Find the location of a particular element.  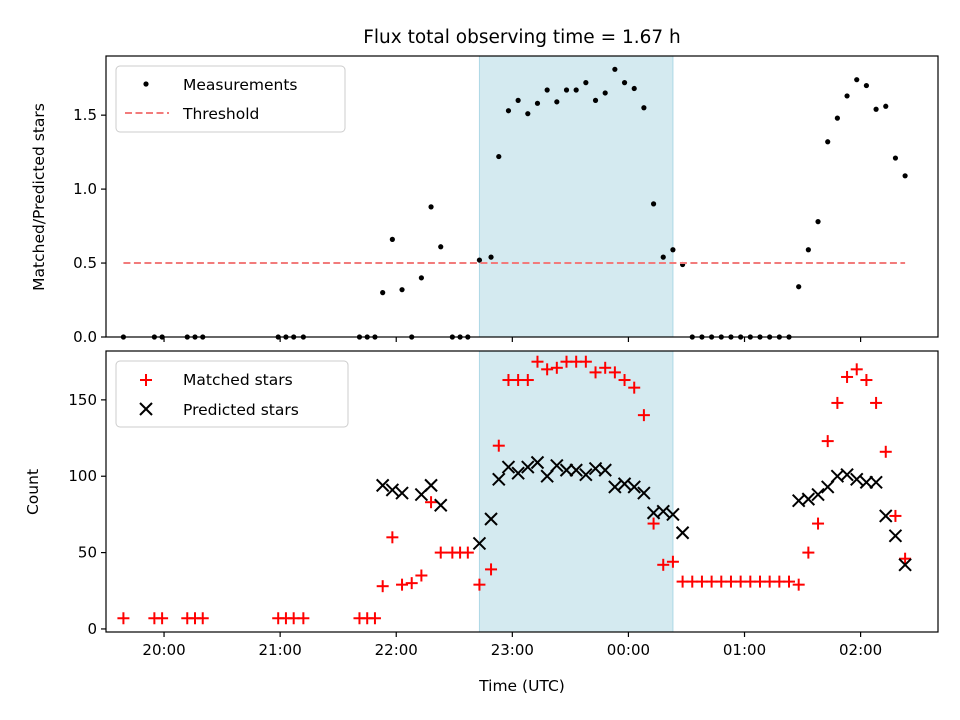

bottom-y-axis-label: Count is located at coordinates (33, 492).